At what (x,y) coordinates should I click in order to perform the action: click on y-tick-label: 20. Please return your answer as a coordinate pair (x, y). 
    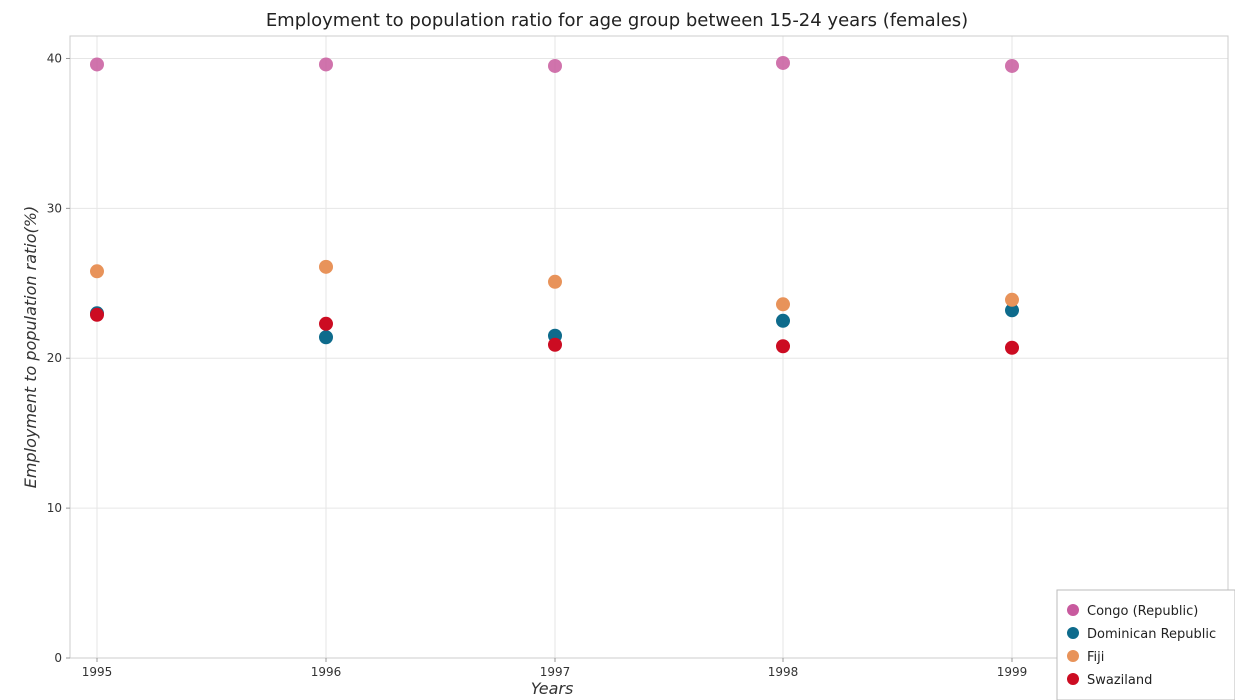
    Looking at the image, I should click on (54, 358).